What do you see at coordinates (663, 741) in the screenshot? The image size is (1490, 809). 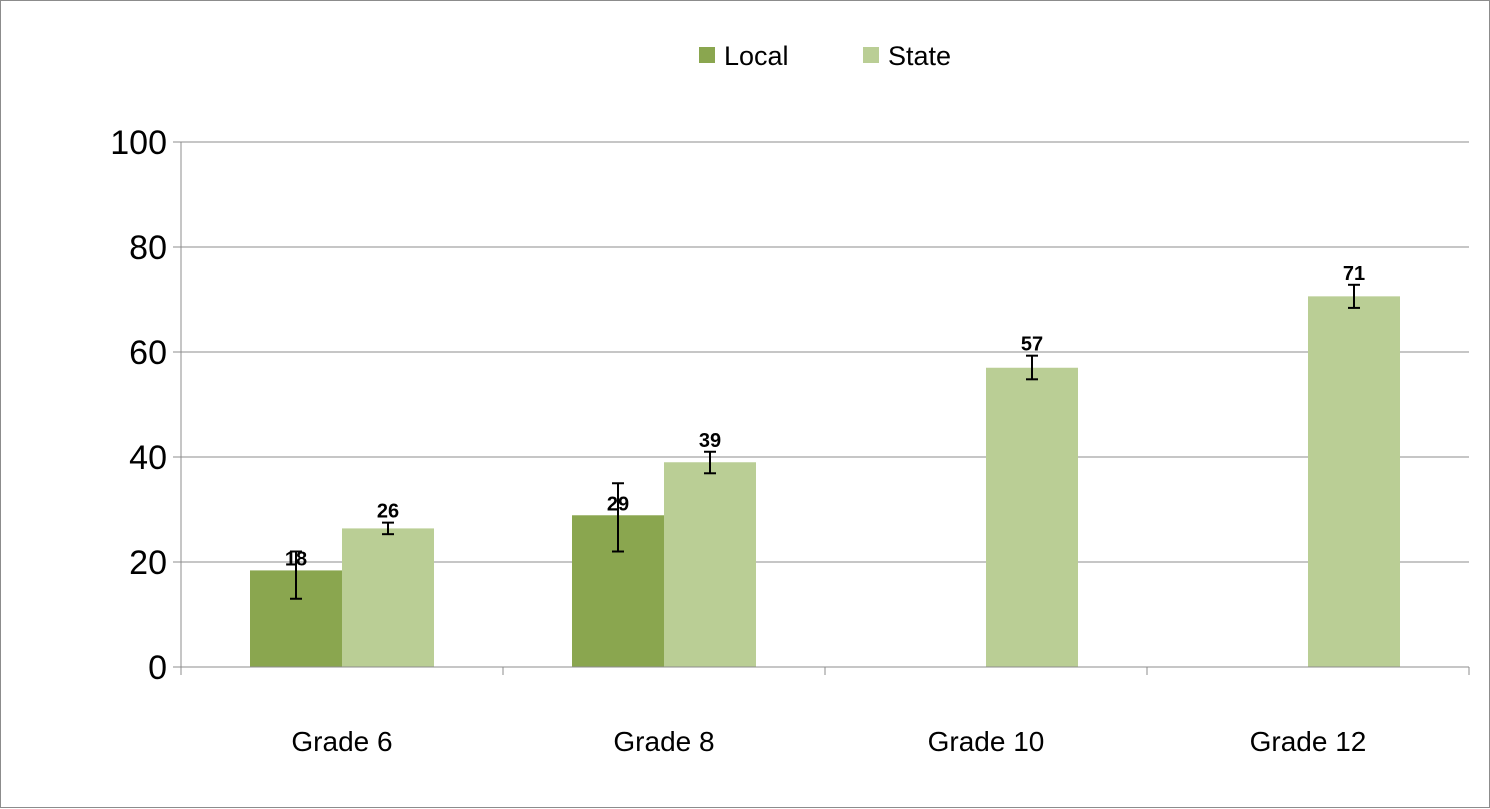 I see `x-category-label: Grade 8` at bounding box center [663, 741].